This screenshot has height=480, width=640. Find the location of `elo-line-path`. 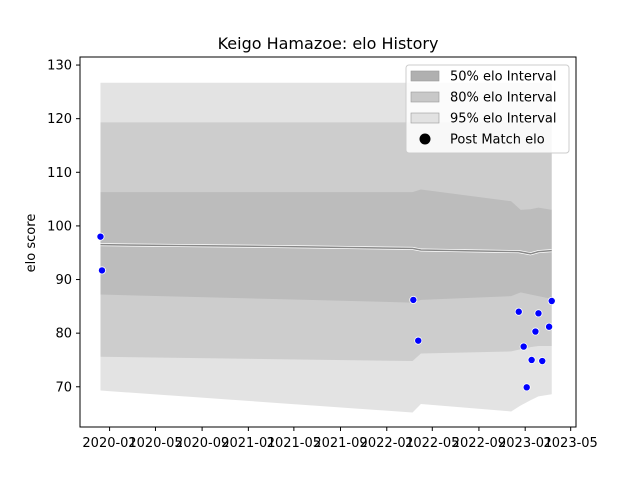

elo-line-path is located at coordinates (326, 249).